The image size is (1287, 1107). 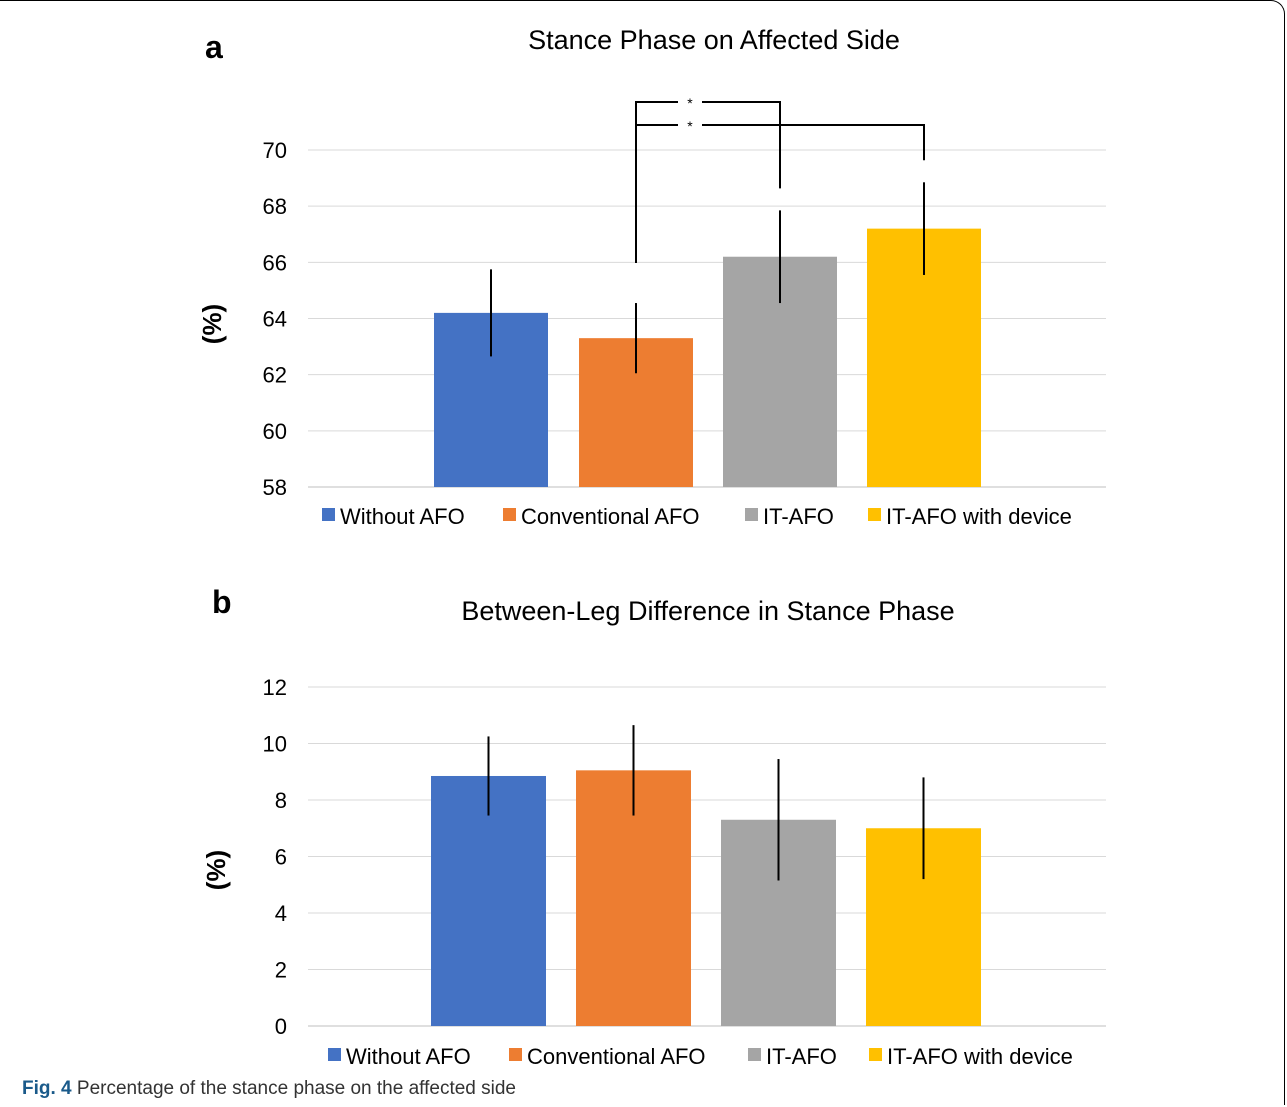 I want to click on panel-a-label: a, so click(x=214, y=47).